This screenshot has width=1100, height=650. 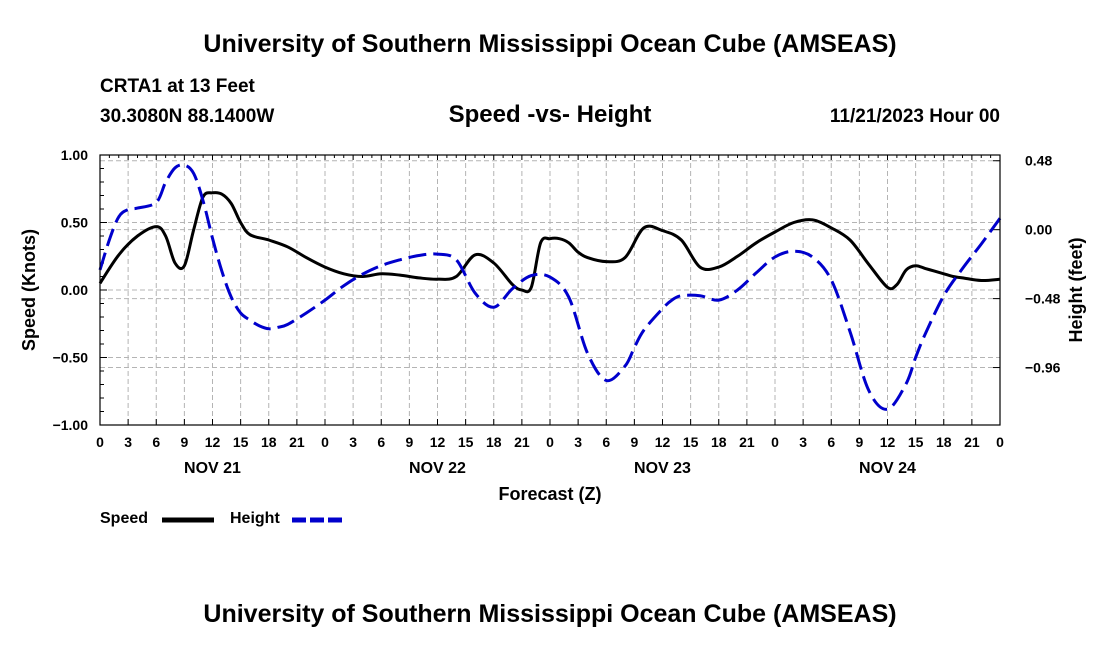 What do you see at coordinates (318, 520) in the screenshot?
I see `legend-height-swatch` at bounding box center [318, 520].